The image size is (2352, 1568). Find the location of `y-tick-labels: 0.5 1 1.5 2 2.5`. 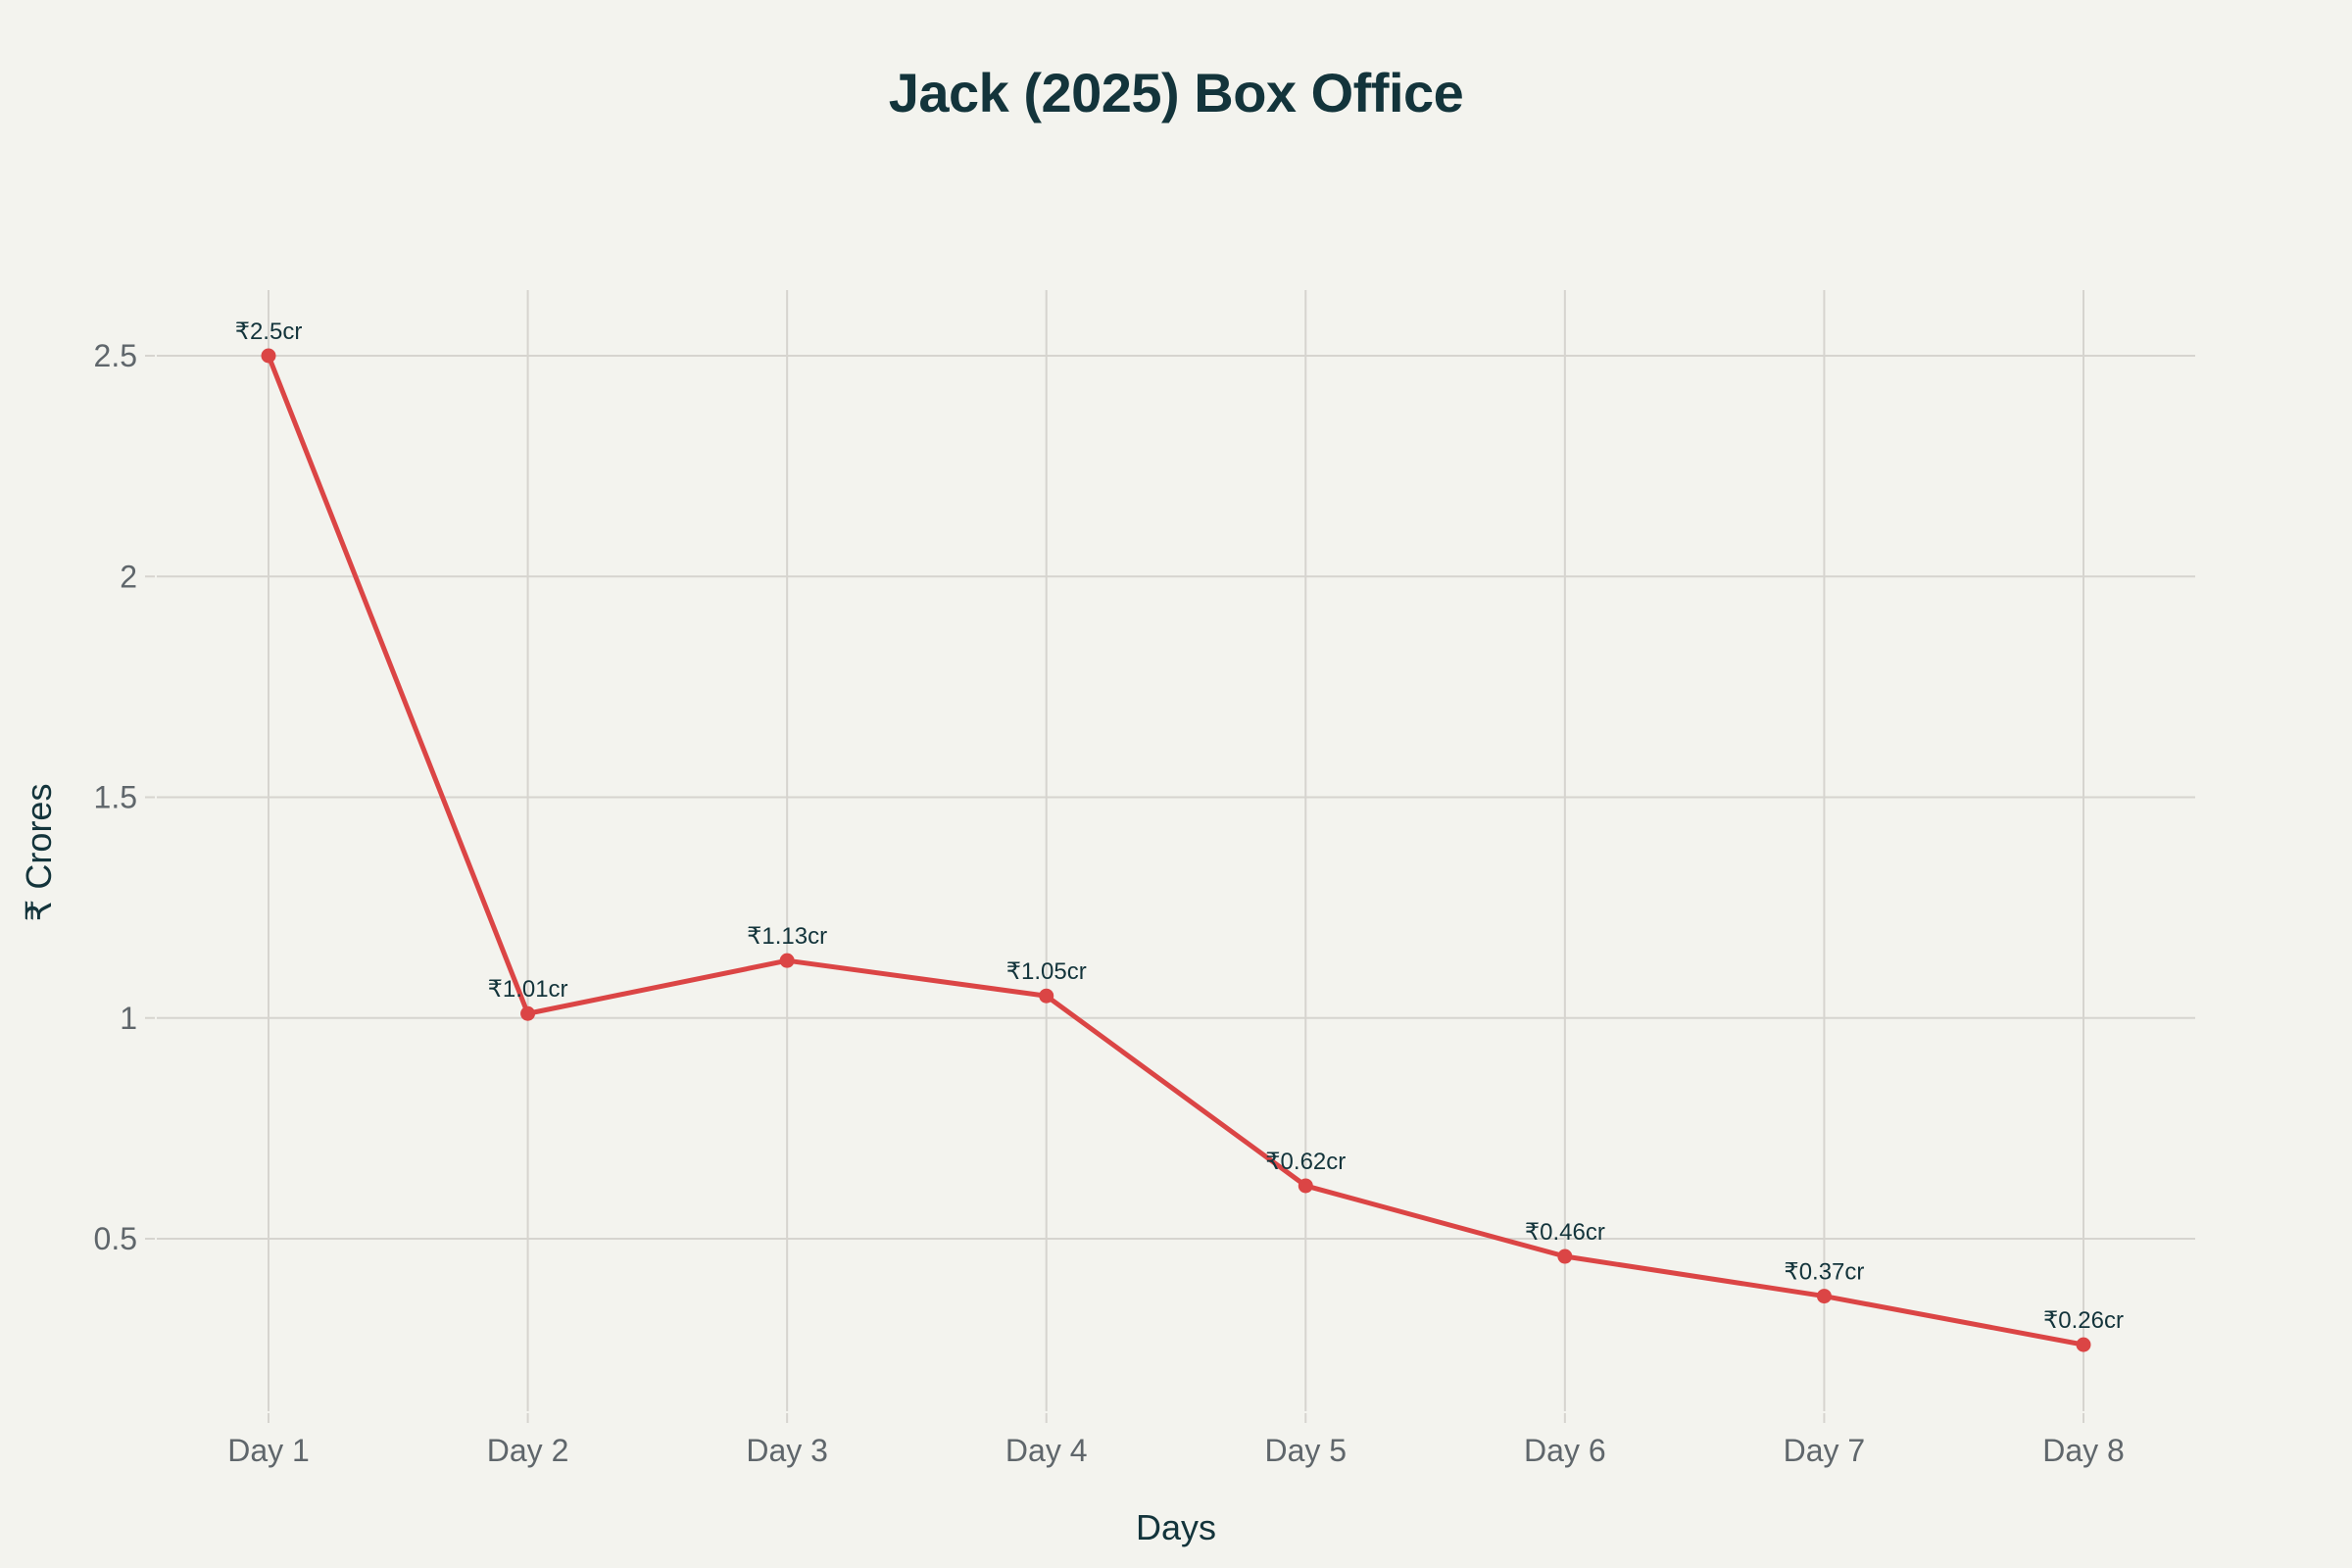

y-tick-labels: 0.5 1 1.5 2 2.5 is located at coordinates (115, 797).